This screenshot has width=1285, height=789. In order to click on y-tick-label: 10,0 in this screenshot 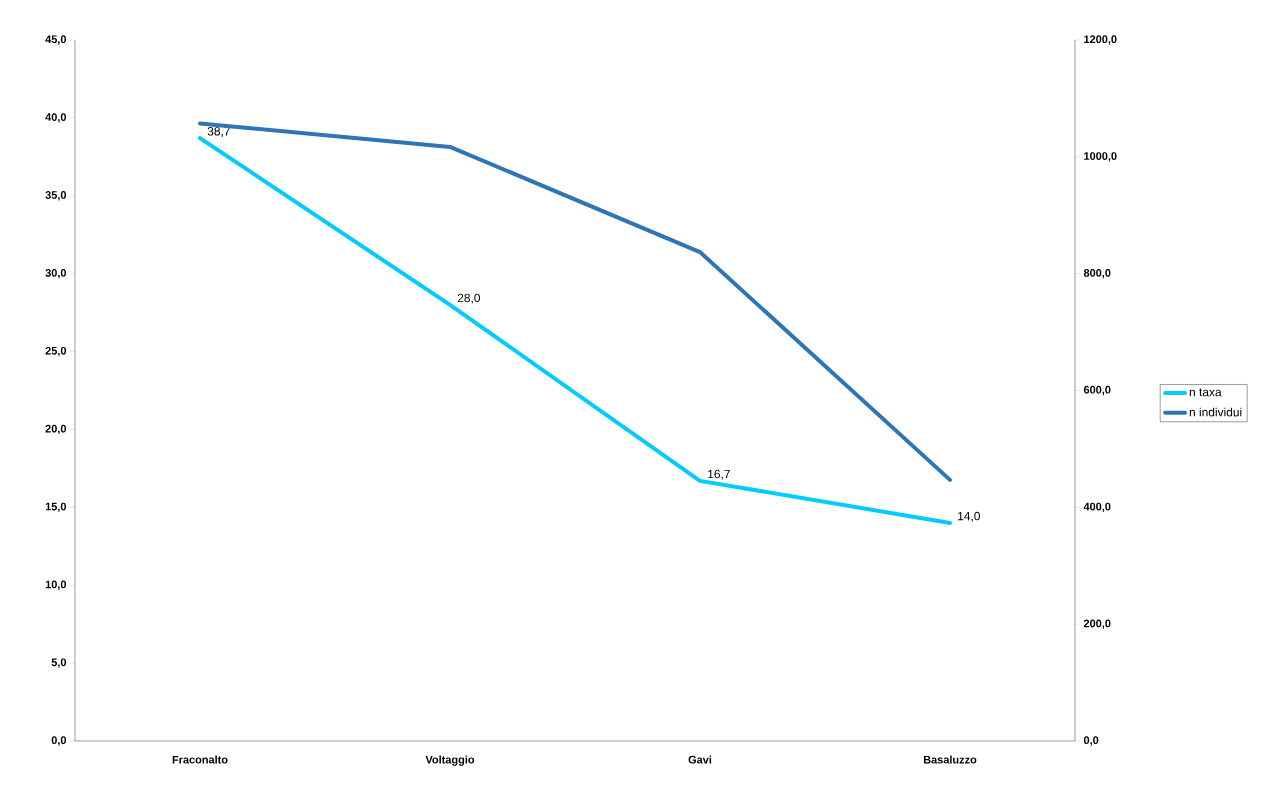, I will do `click(56, 585)`.